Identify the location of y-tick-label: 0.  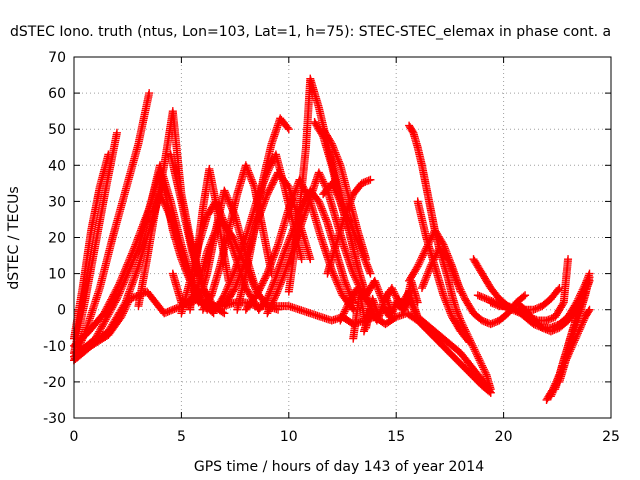
(61, 311).